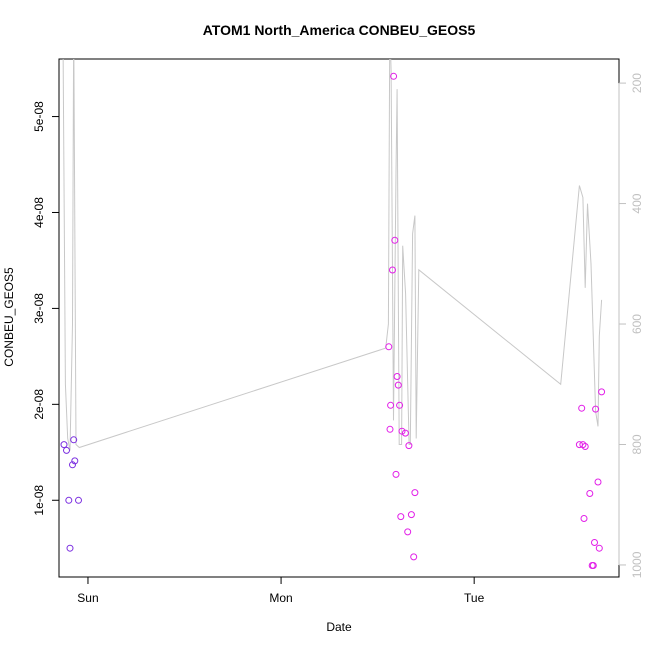 This screenshot has width=650, height=650. I want to click on y-right-tick-label: 600, so click(637, 324).